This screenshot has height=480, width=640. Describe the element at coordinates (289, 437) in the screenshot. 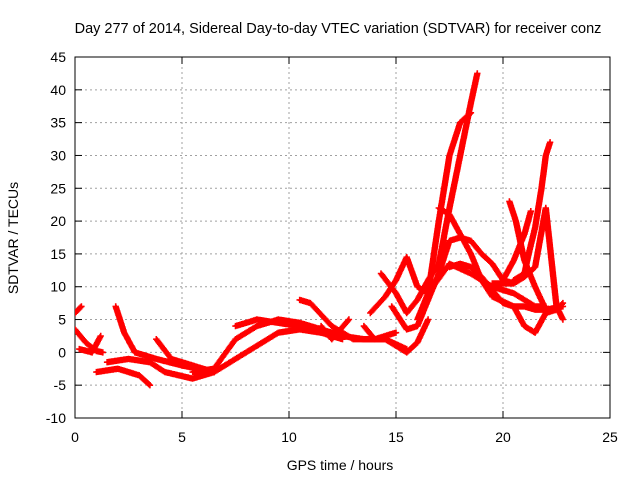

I see `x-tick-label: 10` at that location.